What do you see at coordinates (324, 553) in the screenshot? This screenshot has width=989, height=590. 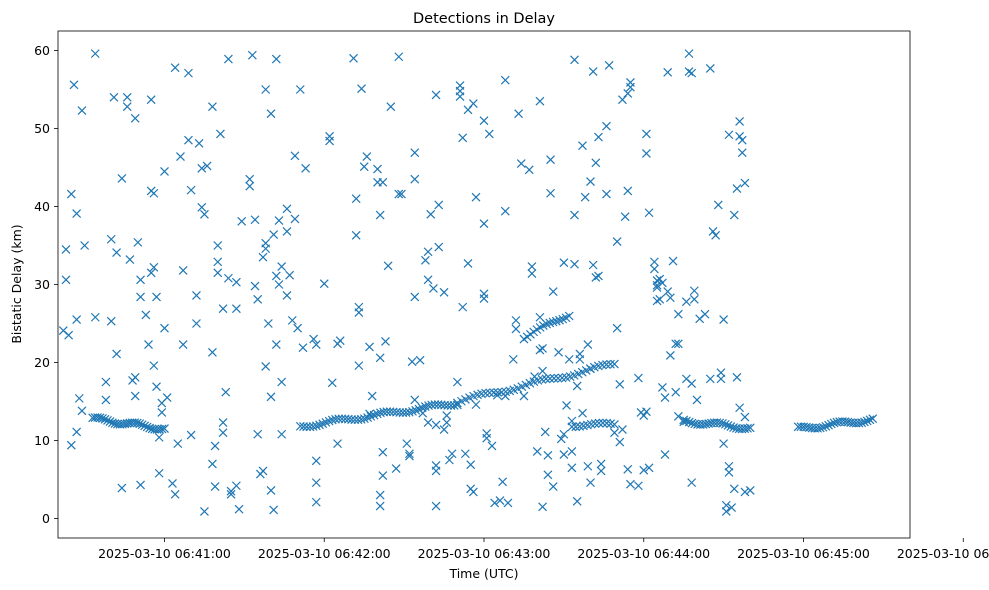 I see `x-tick-label: 2025-03-10 06:42:00` at bounding box center [324, 553].